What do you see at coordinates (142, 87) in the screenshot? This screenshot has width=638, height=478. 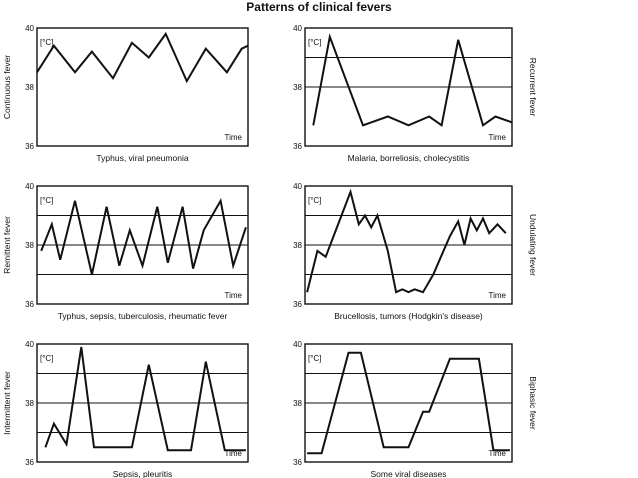 I see `panel-frame` at bounding box center [142, 87].